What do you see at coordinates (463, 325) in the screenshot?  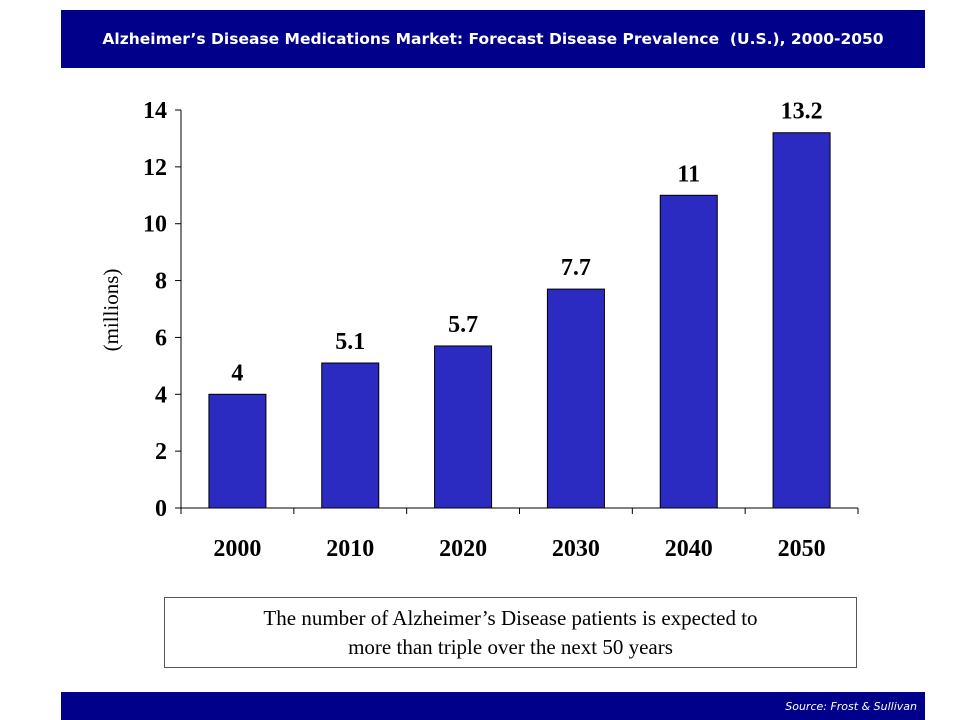 I see `data-label: 5.7` at bounding box center [463, 325].